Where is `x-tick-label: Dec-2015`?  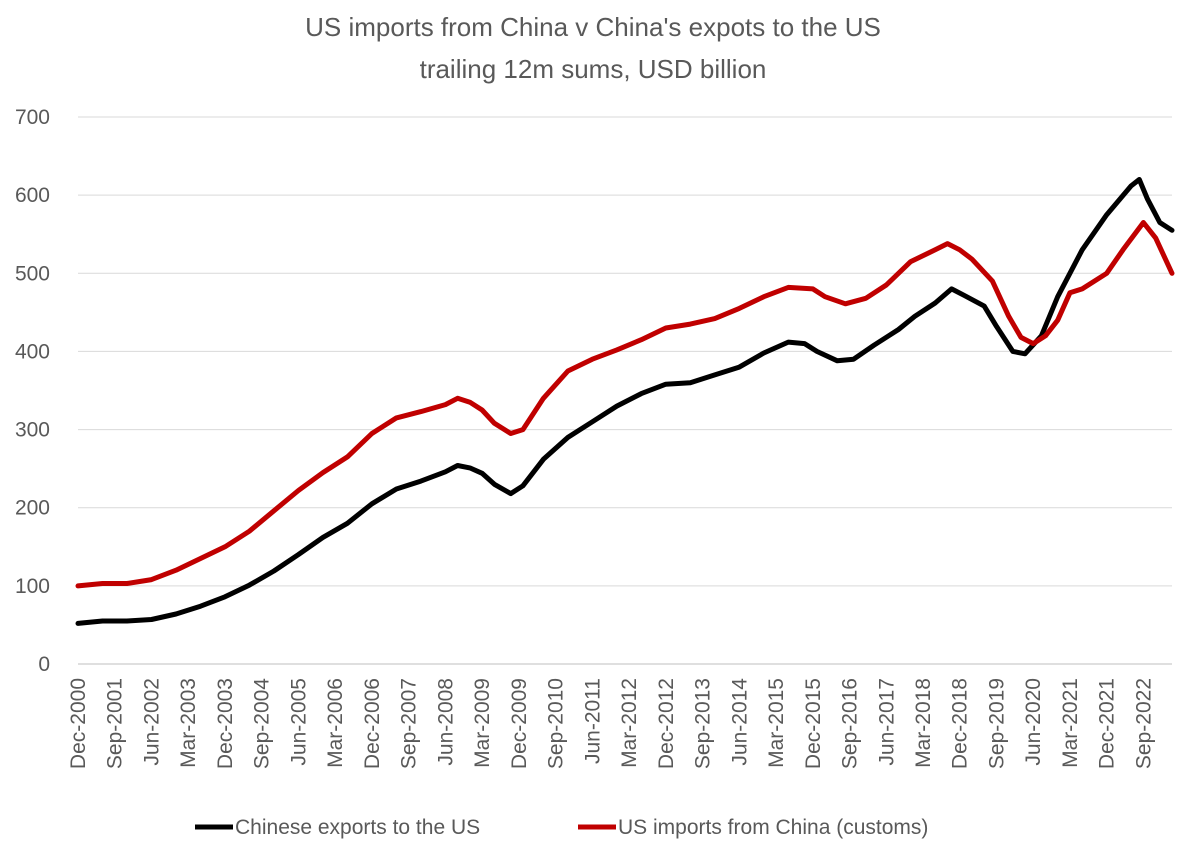
x-tick-label: Dec-2015 is located at coordinates (813, 723).